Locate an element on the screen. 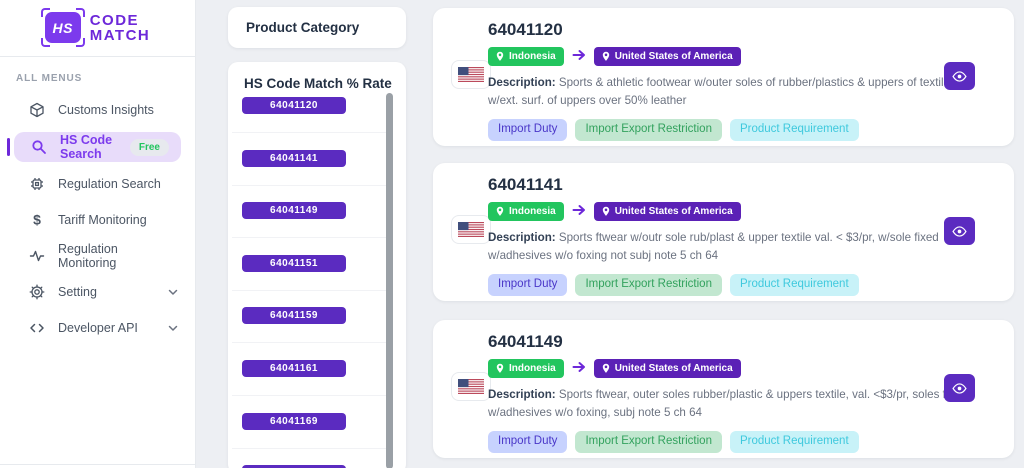 This screenshot has height=468, width=1024. product-category-card: Product Category is located at coordinates (317, 27).